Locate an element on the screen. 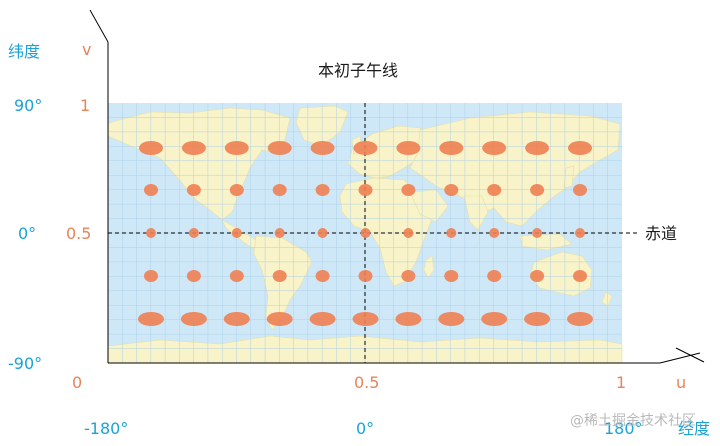 The height and width of the screenshot is (446, 720). equator-label: 赤道 is located at coordinates (661, 233).